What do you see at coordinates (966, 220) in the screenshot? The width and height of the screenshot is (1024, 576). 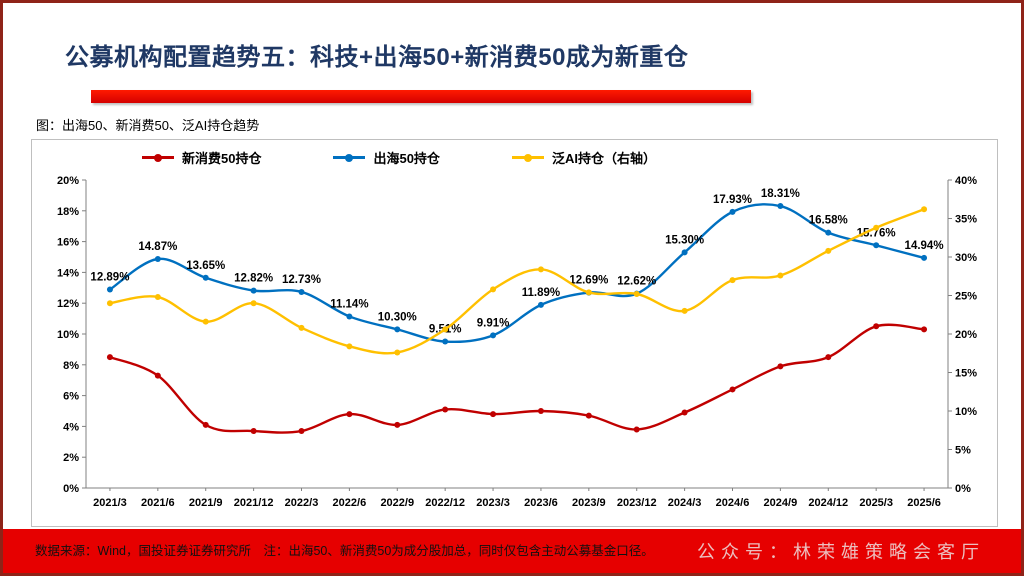 I see `right-axis-tick-label: 35%` at bounding box center [966, 220].